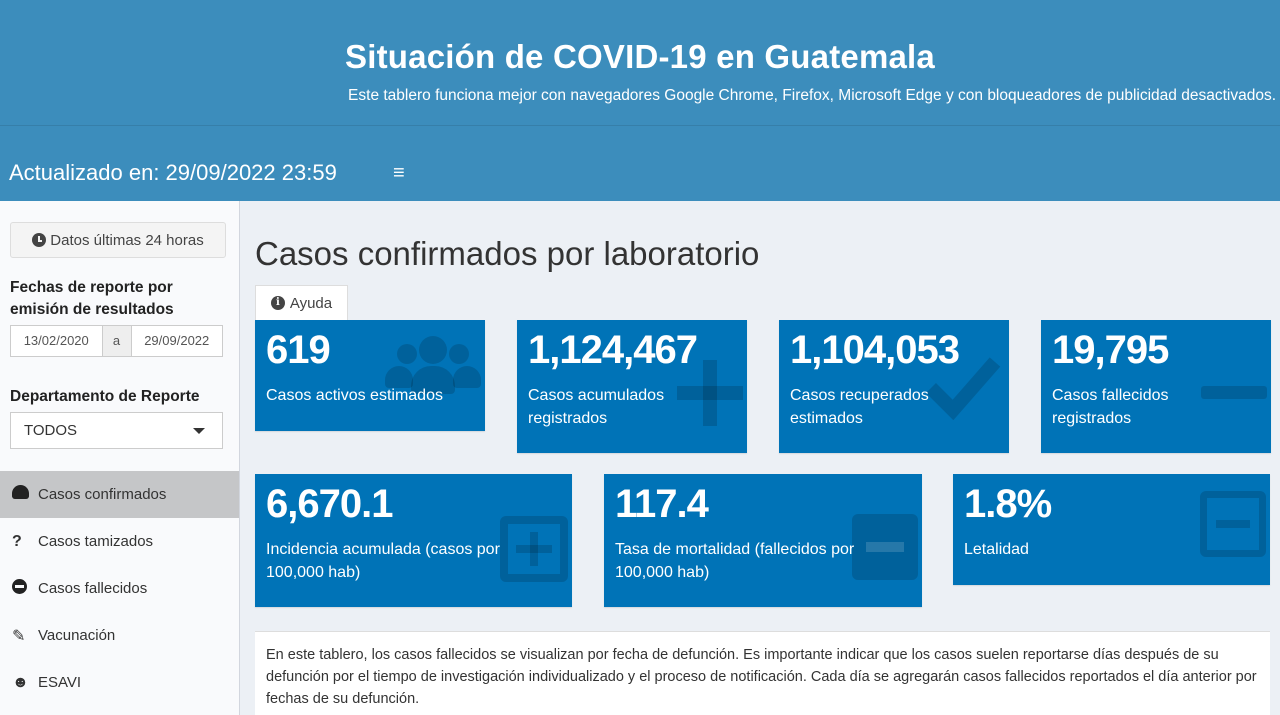 The image size is (1280, 715). I want to click on value-box-deaths: 19,795 Casos fallecidos registrados, so click(1156, 386).